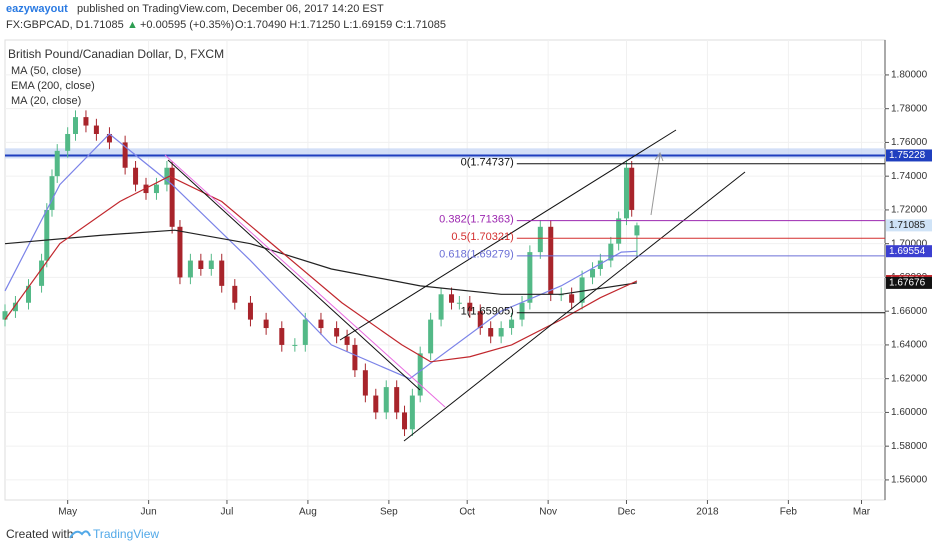 The image size is (932, 550). I want to click on y-tick-label: 1.78000, so click(909, 108).